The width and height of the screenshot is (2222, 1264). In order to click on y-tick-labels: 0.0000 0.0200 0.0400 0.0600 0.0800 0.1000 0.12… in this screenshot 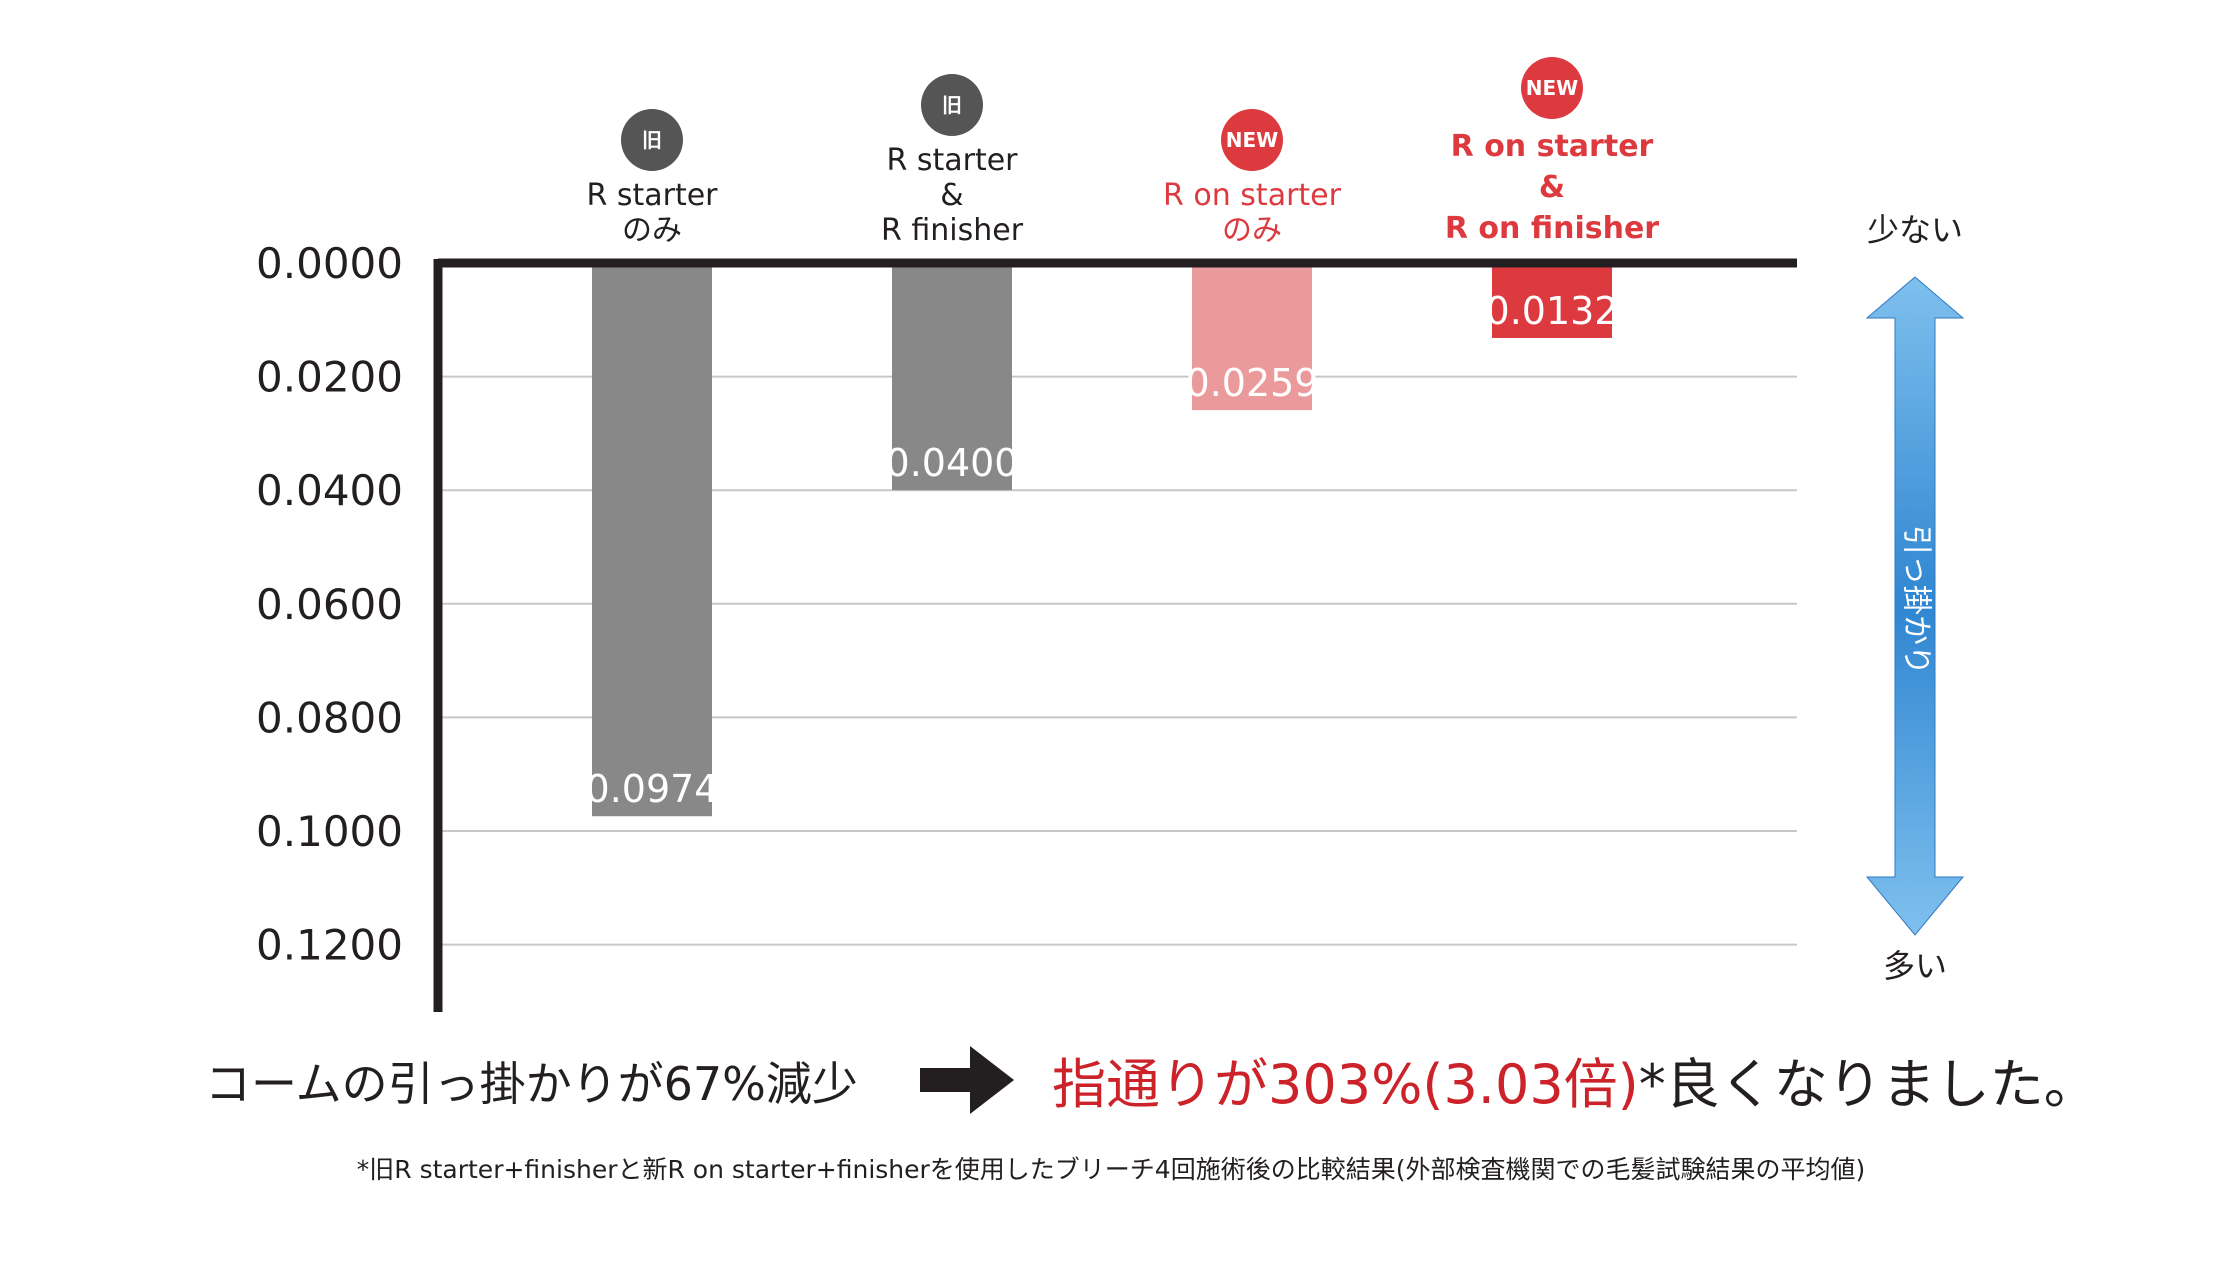, I will do `click(329, 604)`.